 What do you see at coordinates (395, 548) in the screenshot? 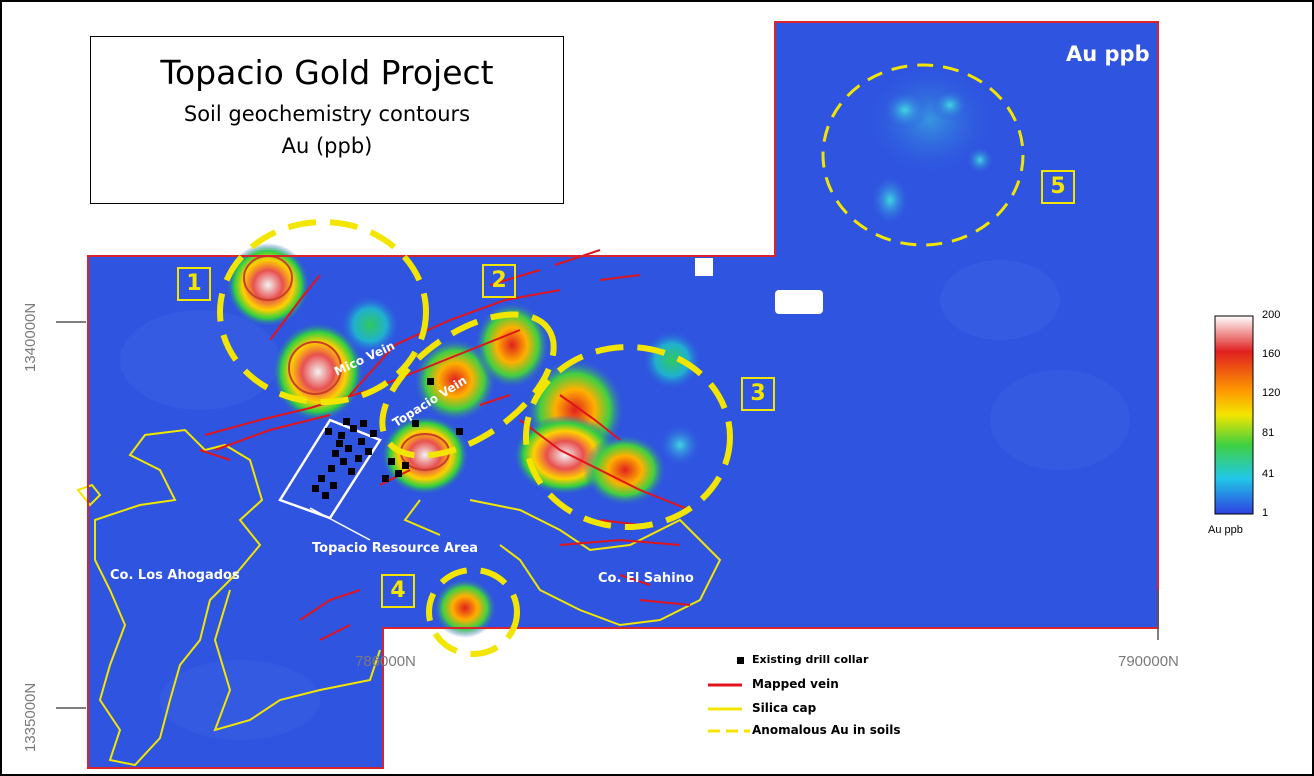
I see `resource-area-label: Topacio Resource Area` at bounding box center [395, 548].